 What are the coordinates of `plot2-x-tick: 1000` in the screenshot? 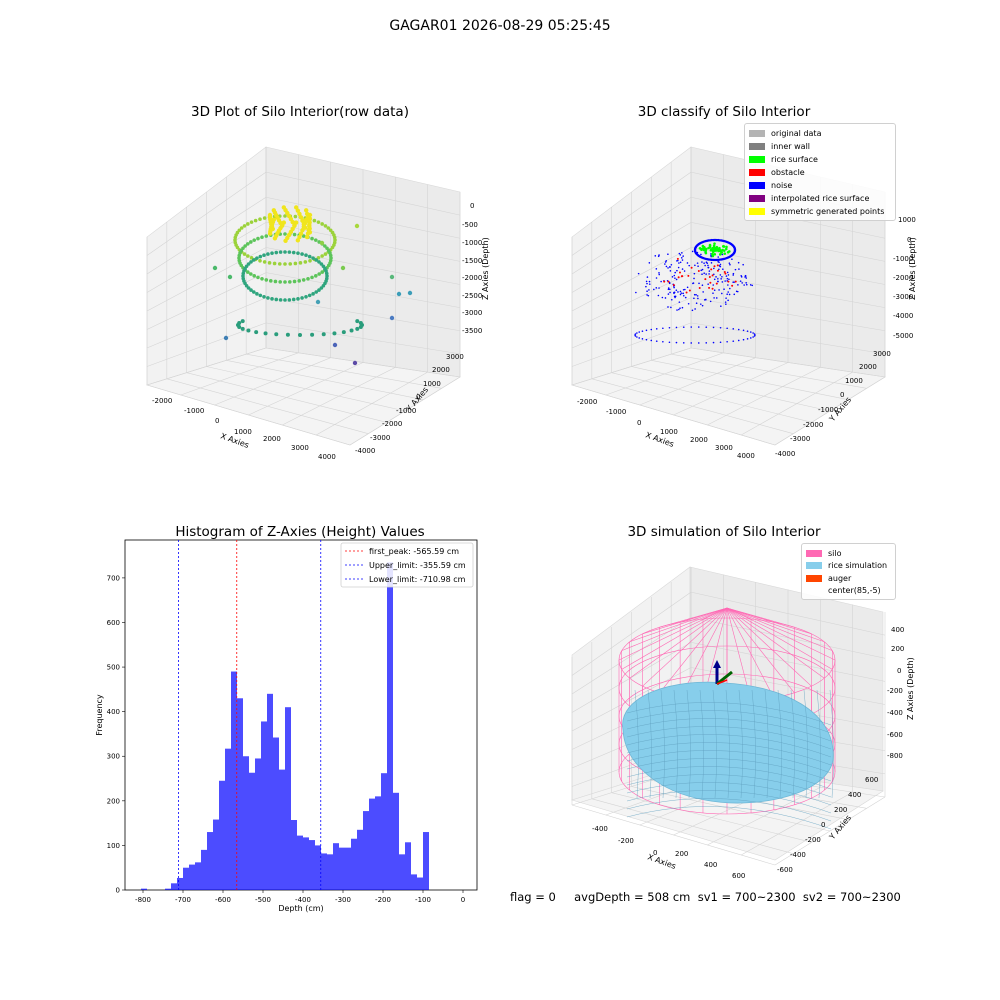 It's located at (669, 432).